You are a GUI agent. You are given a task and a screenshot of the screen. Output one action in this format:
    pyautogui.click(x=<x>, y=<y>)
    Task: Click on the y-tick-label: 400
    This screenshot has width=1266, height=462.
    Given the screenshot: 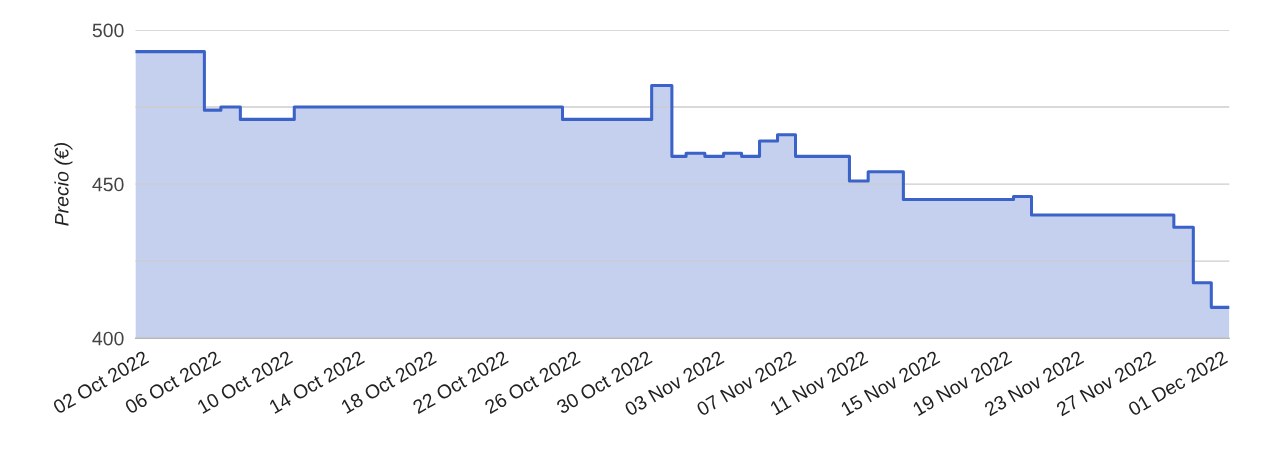 What is the action you would take?
    pyautogui.click(x=108, y=338)
    